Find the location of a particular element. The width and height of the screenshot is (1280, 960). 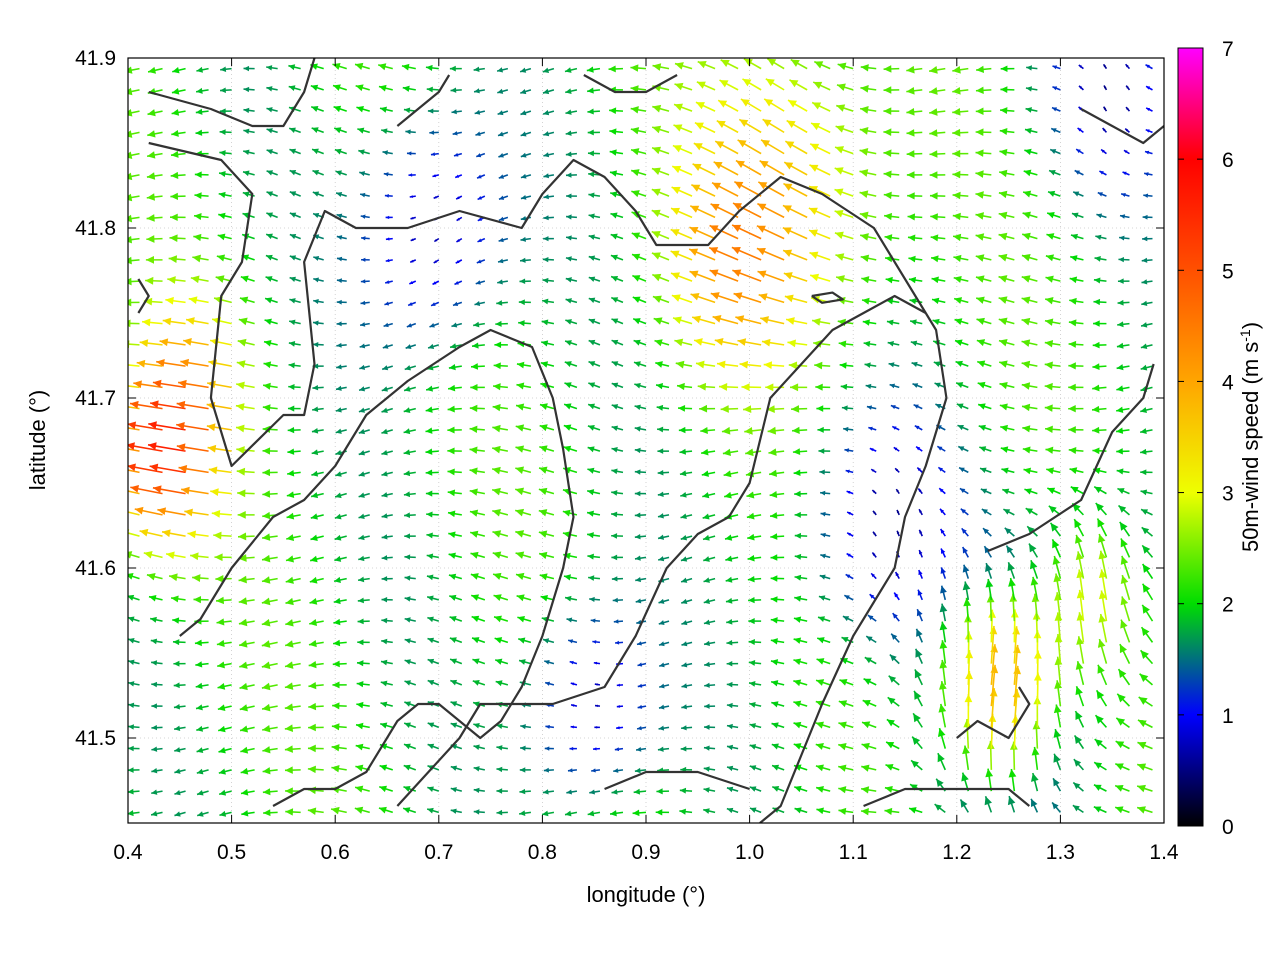

x-tick-label: 0.5 is located at coordinates (231, 852).